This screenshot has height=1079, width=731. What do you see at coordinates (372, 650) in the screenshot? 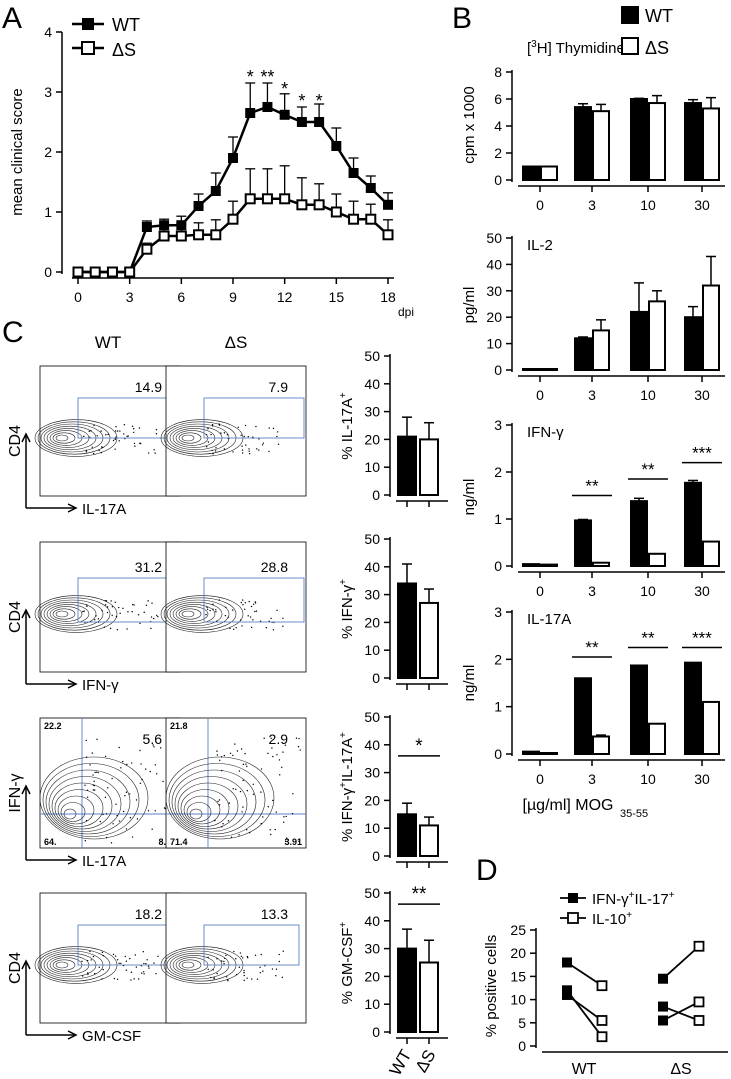
I see `y-tick-label: 10` at bounding box center [372, 650].